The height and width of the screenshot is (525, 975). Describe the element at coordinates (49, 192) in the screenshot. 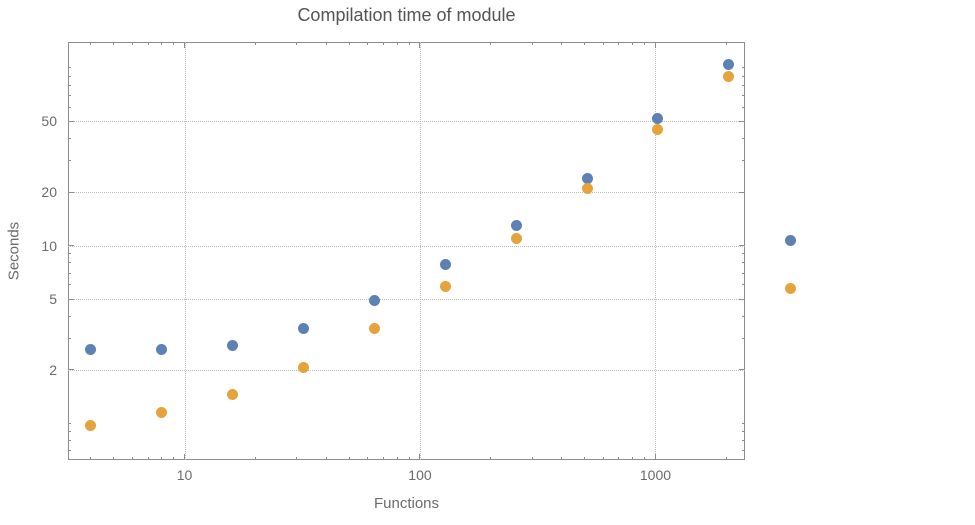

I see `y-tick-label: 20` at that location.